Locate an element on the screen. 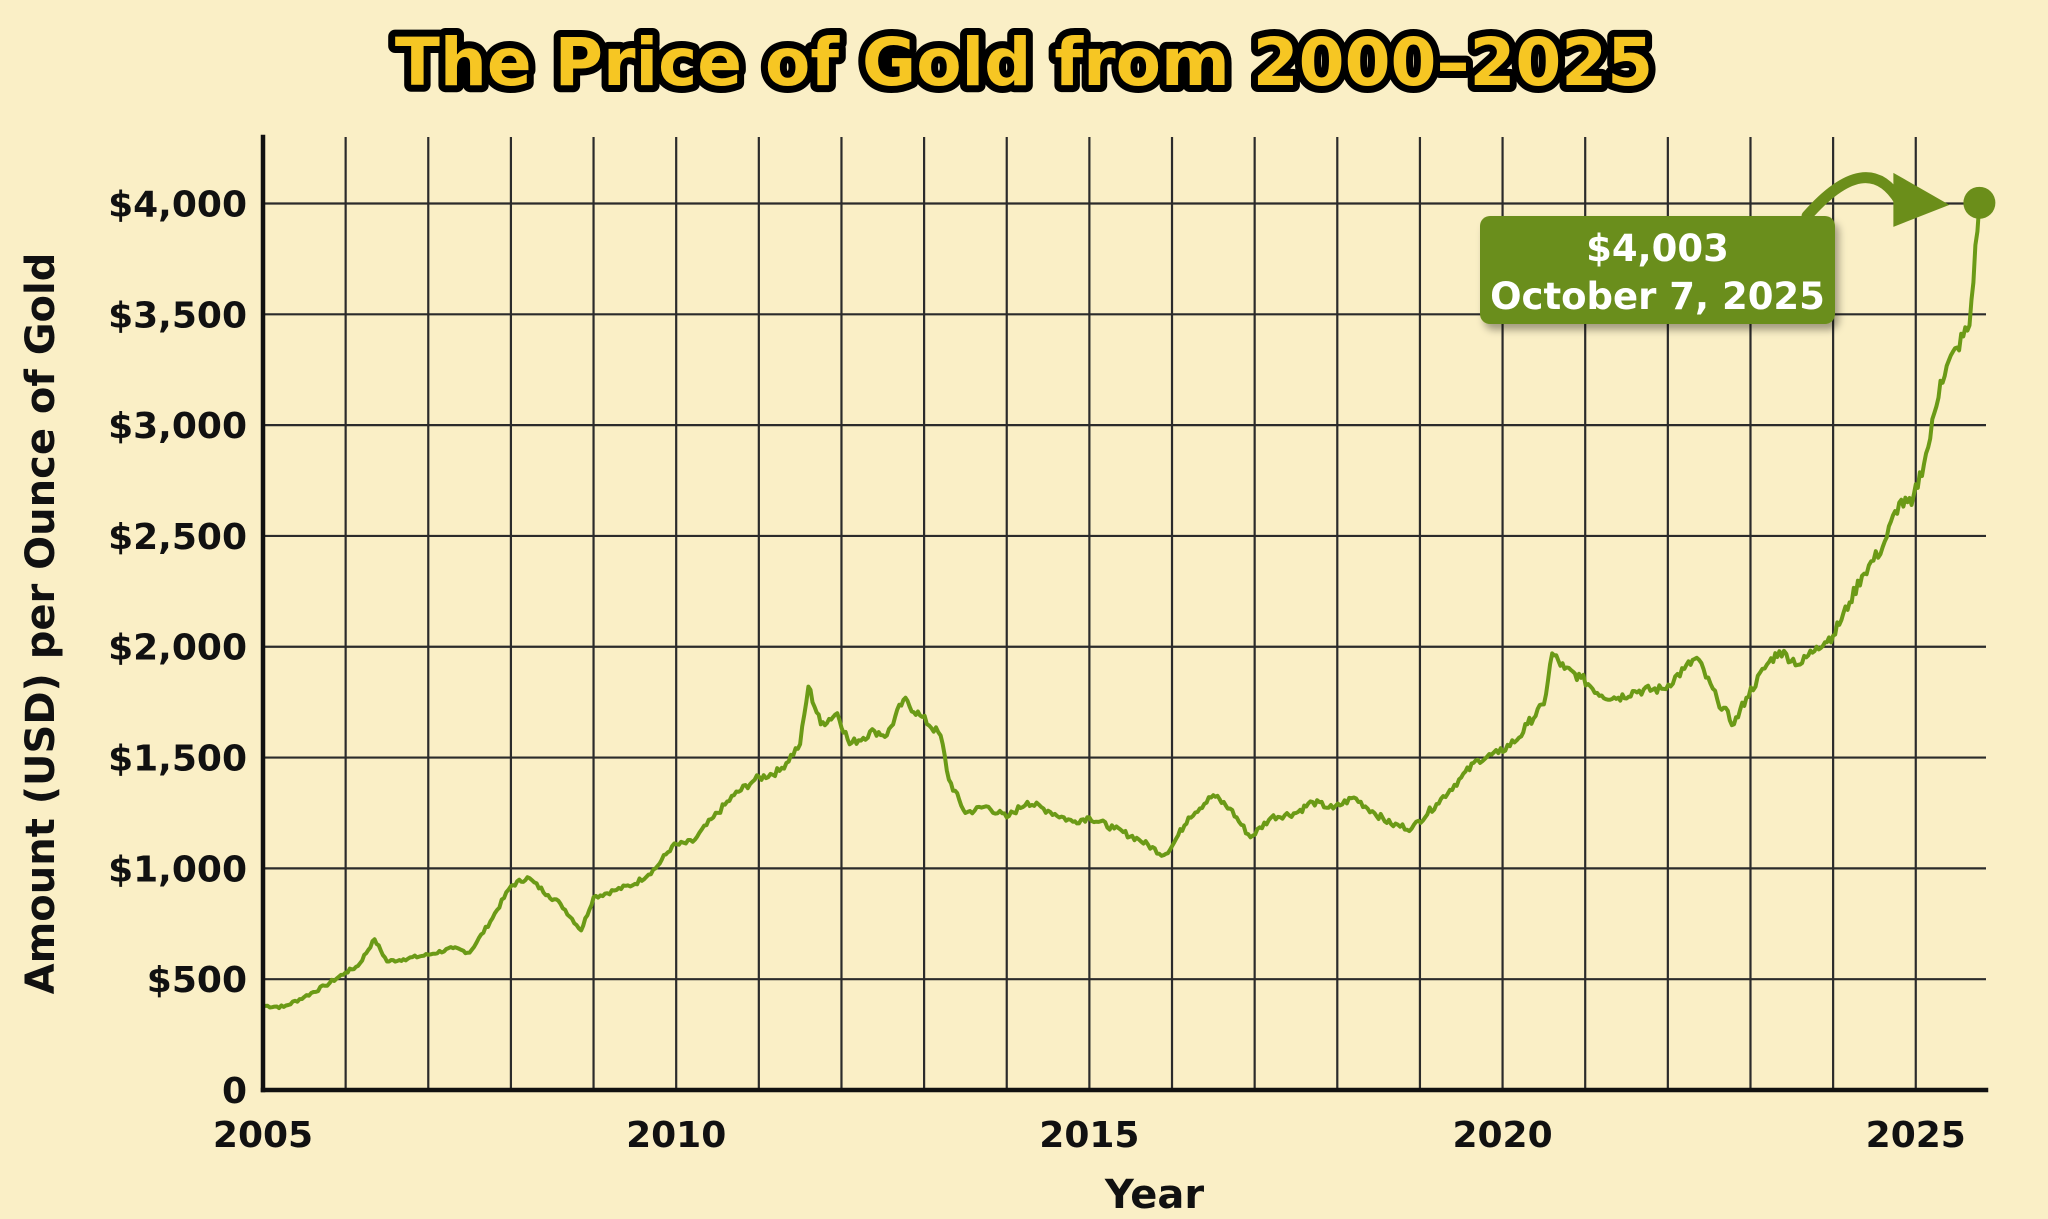 The width and height of the screenshot is (2048, 1219). x-tick-label: 2020 is located at coordinates (1502, 1135).